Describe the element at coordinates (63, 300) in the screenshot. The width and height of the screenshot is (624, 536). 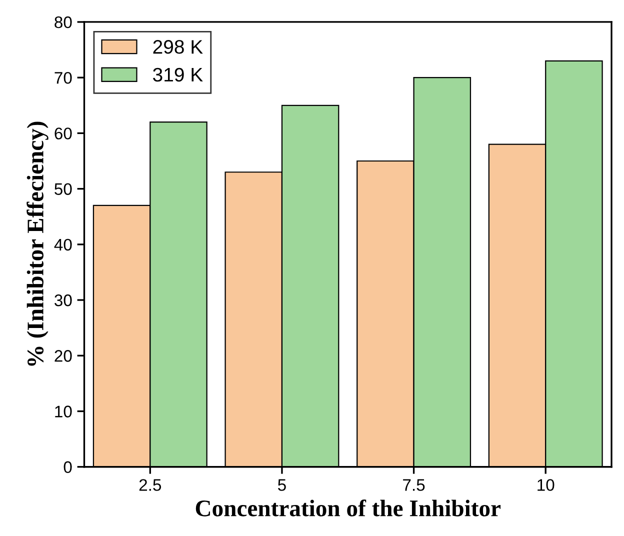
I see `y-tick-label: 30` at that location.